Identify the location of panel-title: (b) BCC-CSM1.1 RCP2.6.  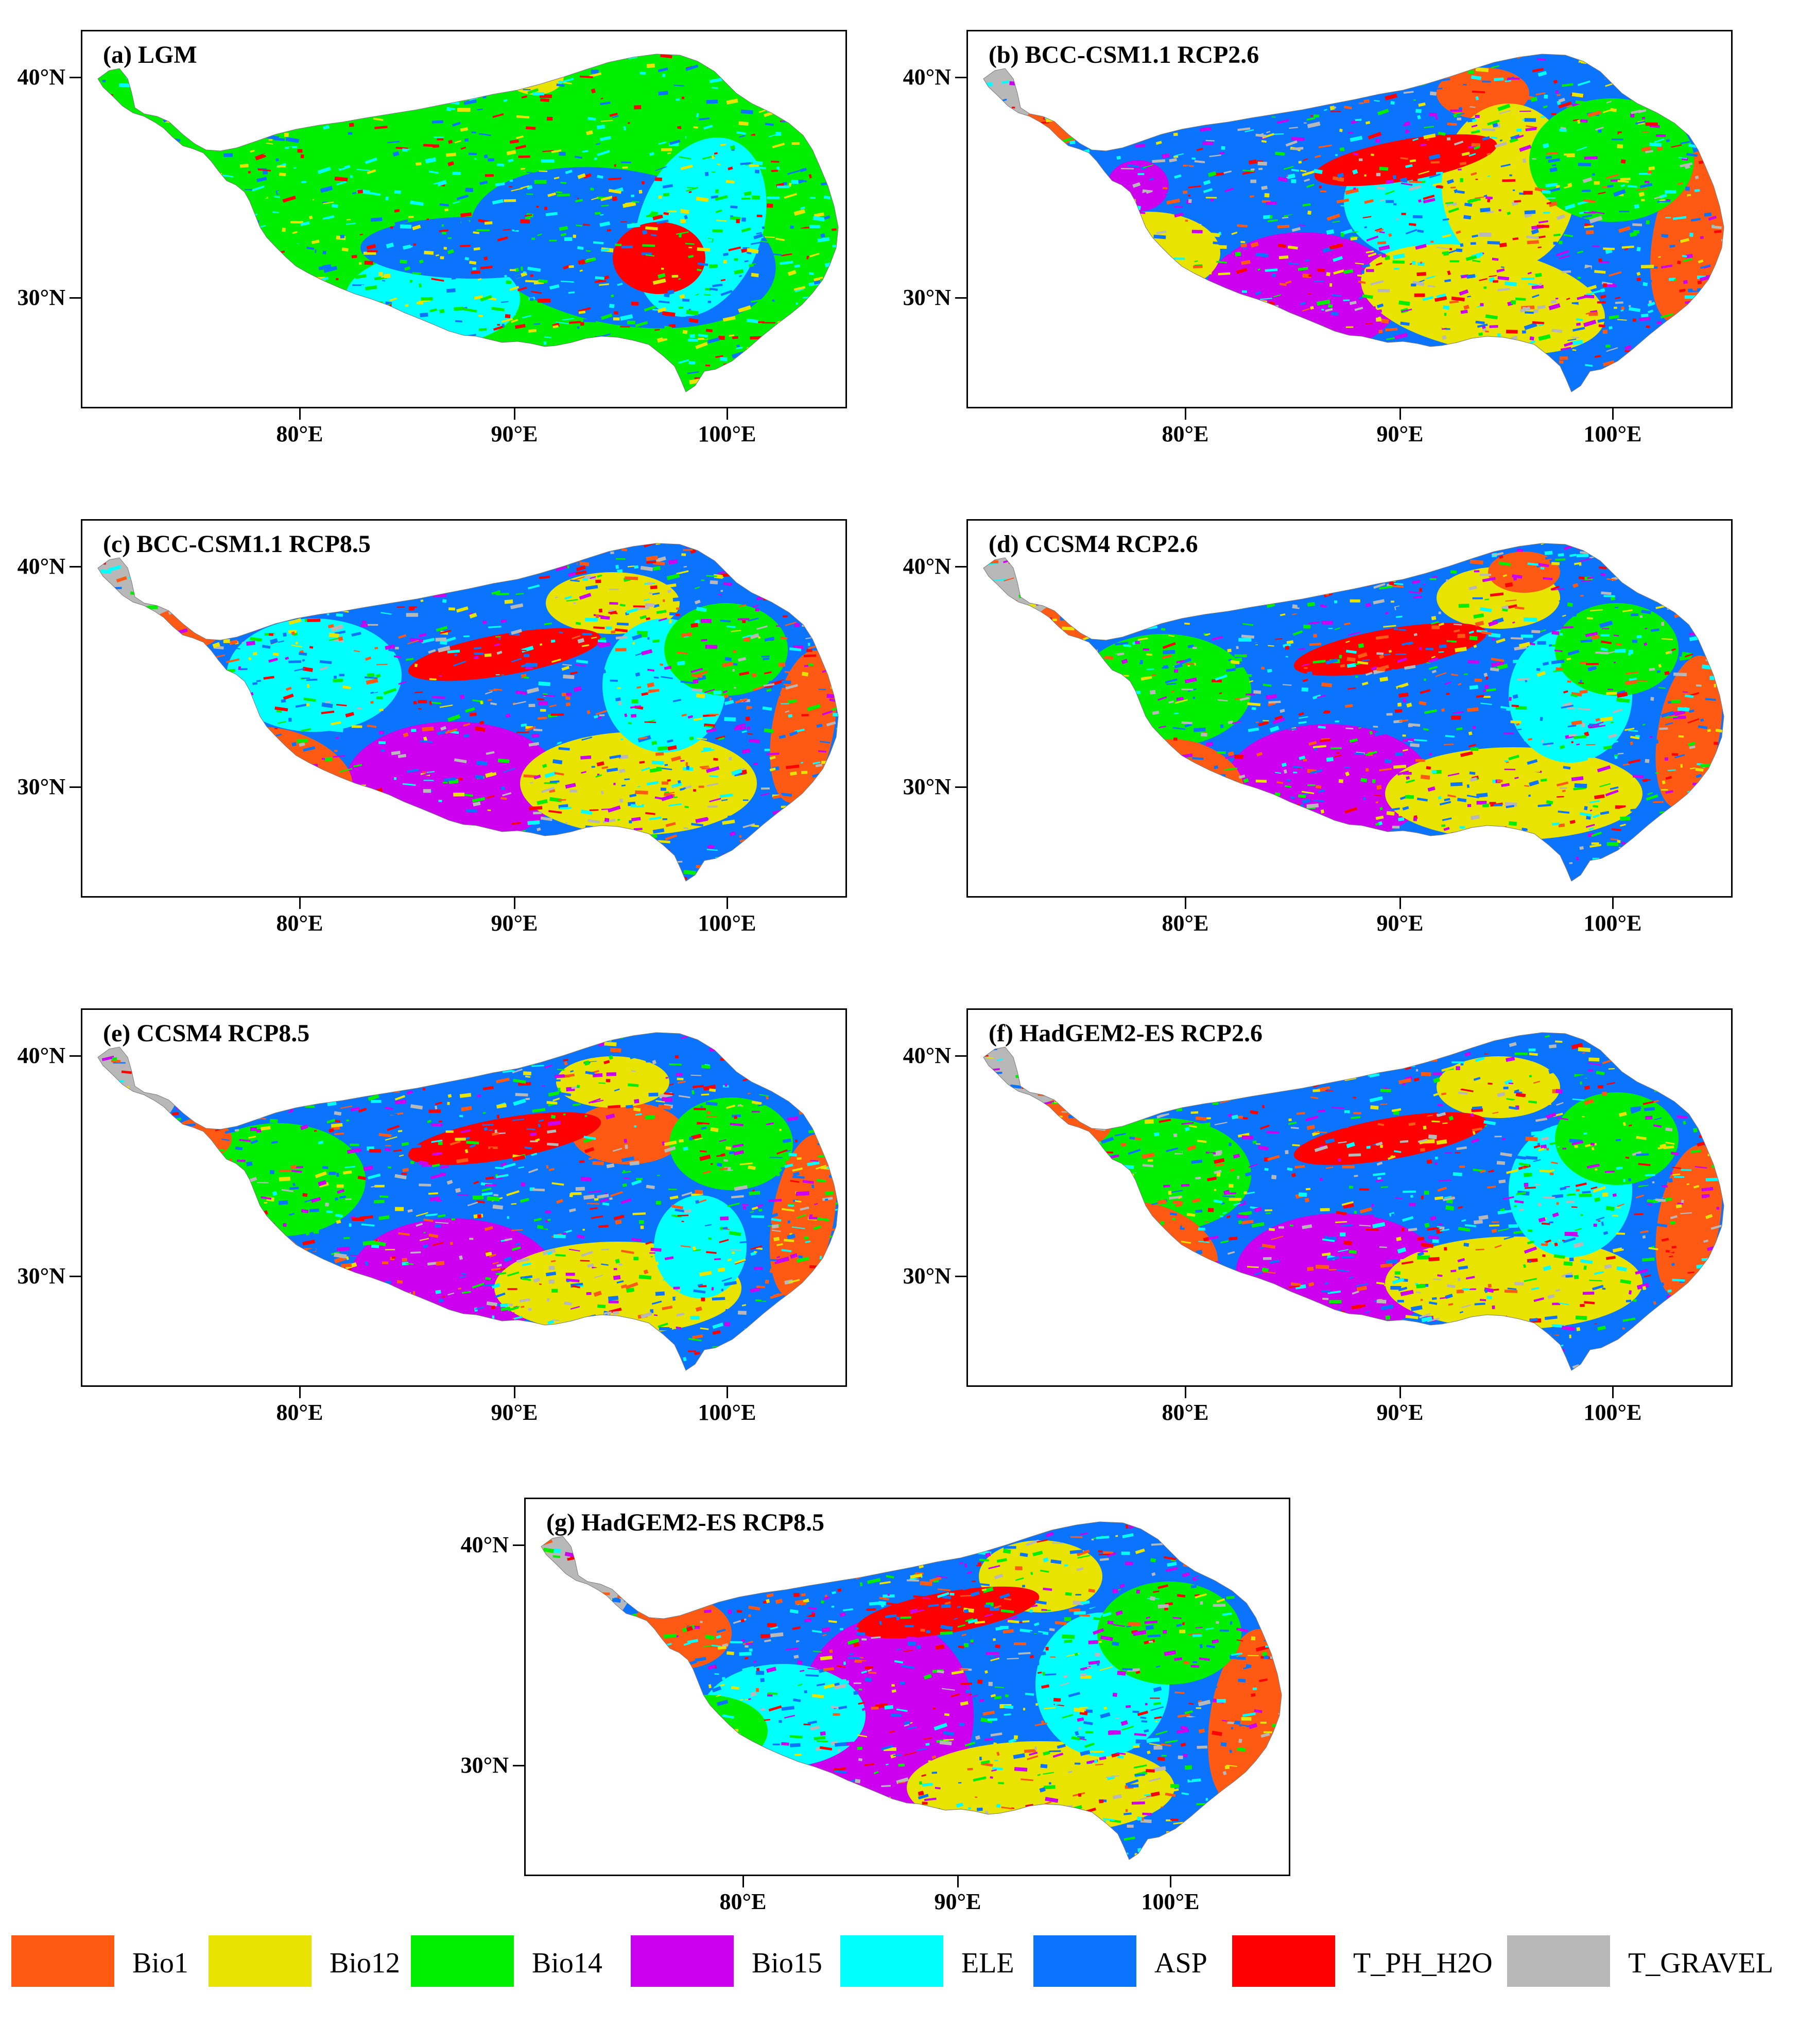
(1124, 54).